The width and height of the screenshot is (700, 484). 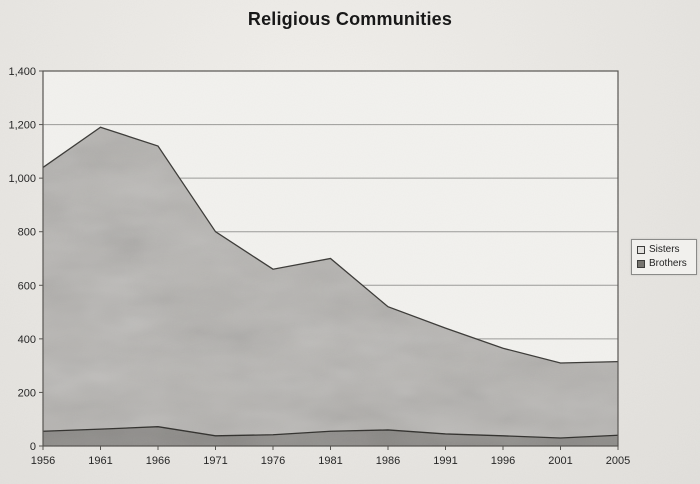 I want to click on legend-item-sisters: Sisters, so click(x=664, y=250).